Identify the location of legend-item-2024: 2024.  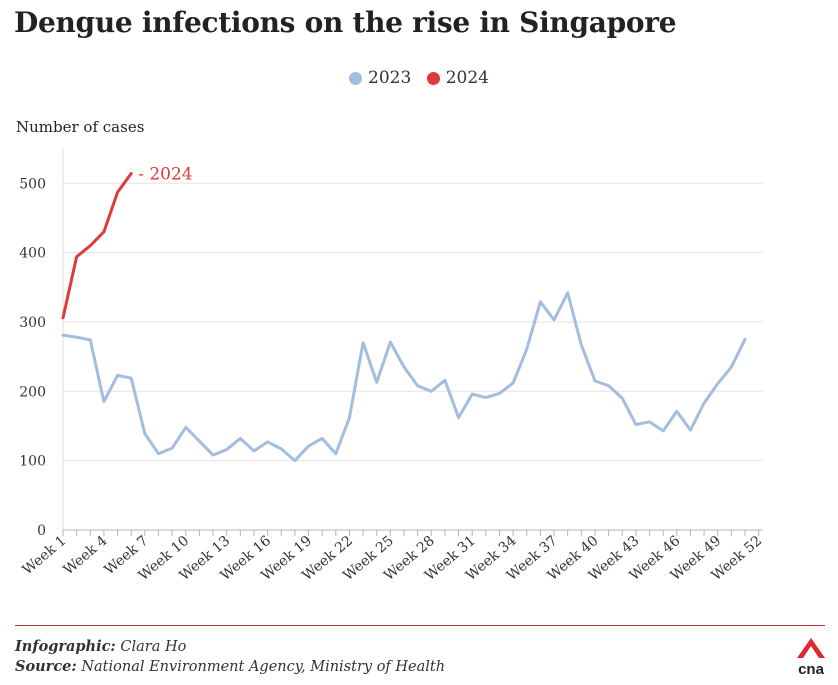
(457, 78).